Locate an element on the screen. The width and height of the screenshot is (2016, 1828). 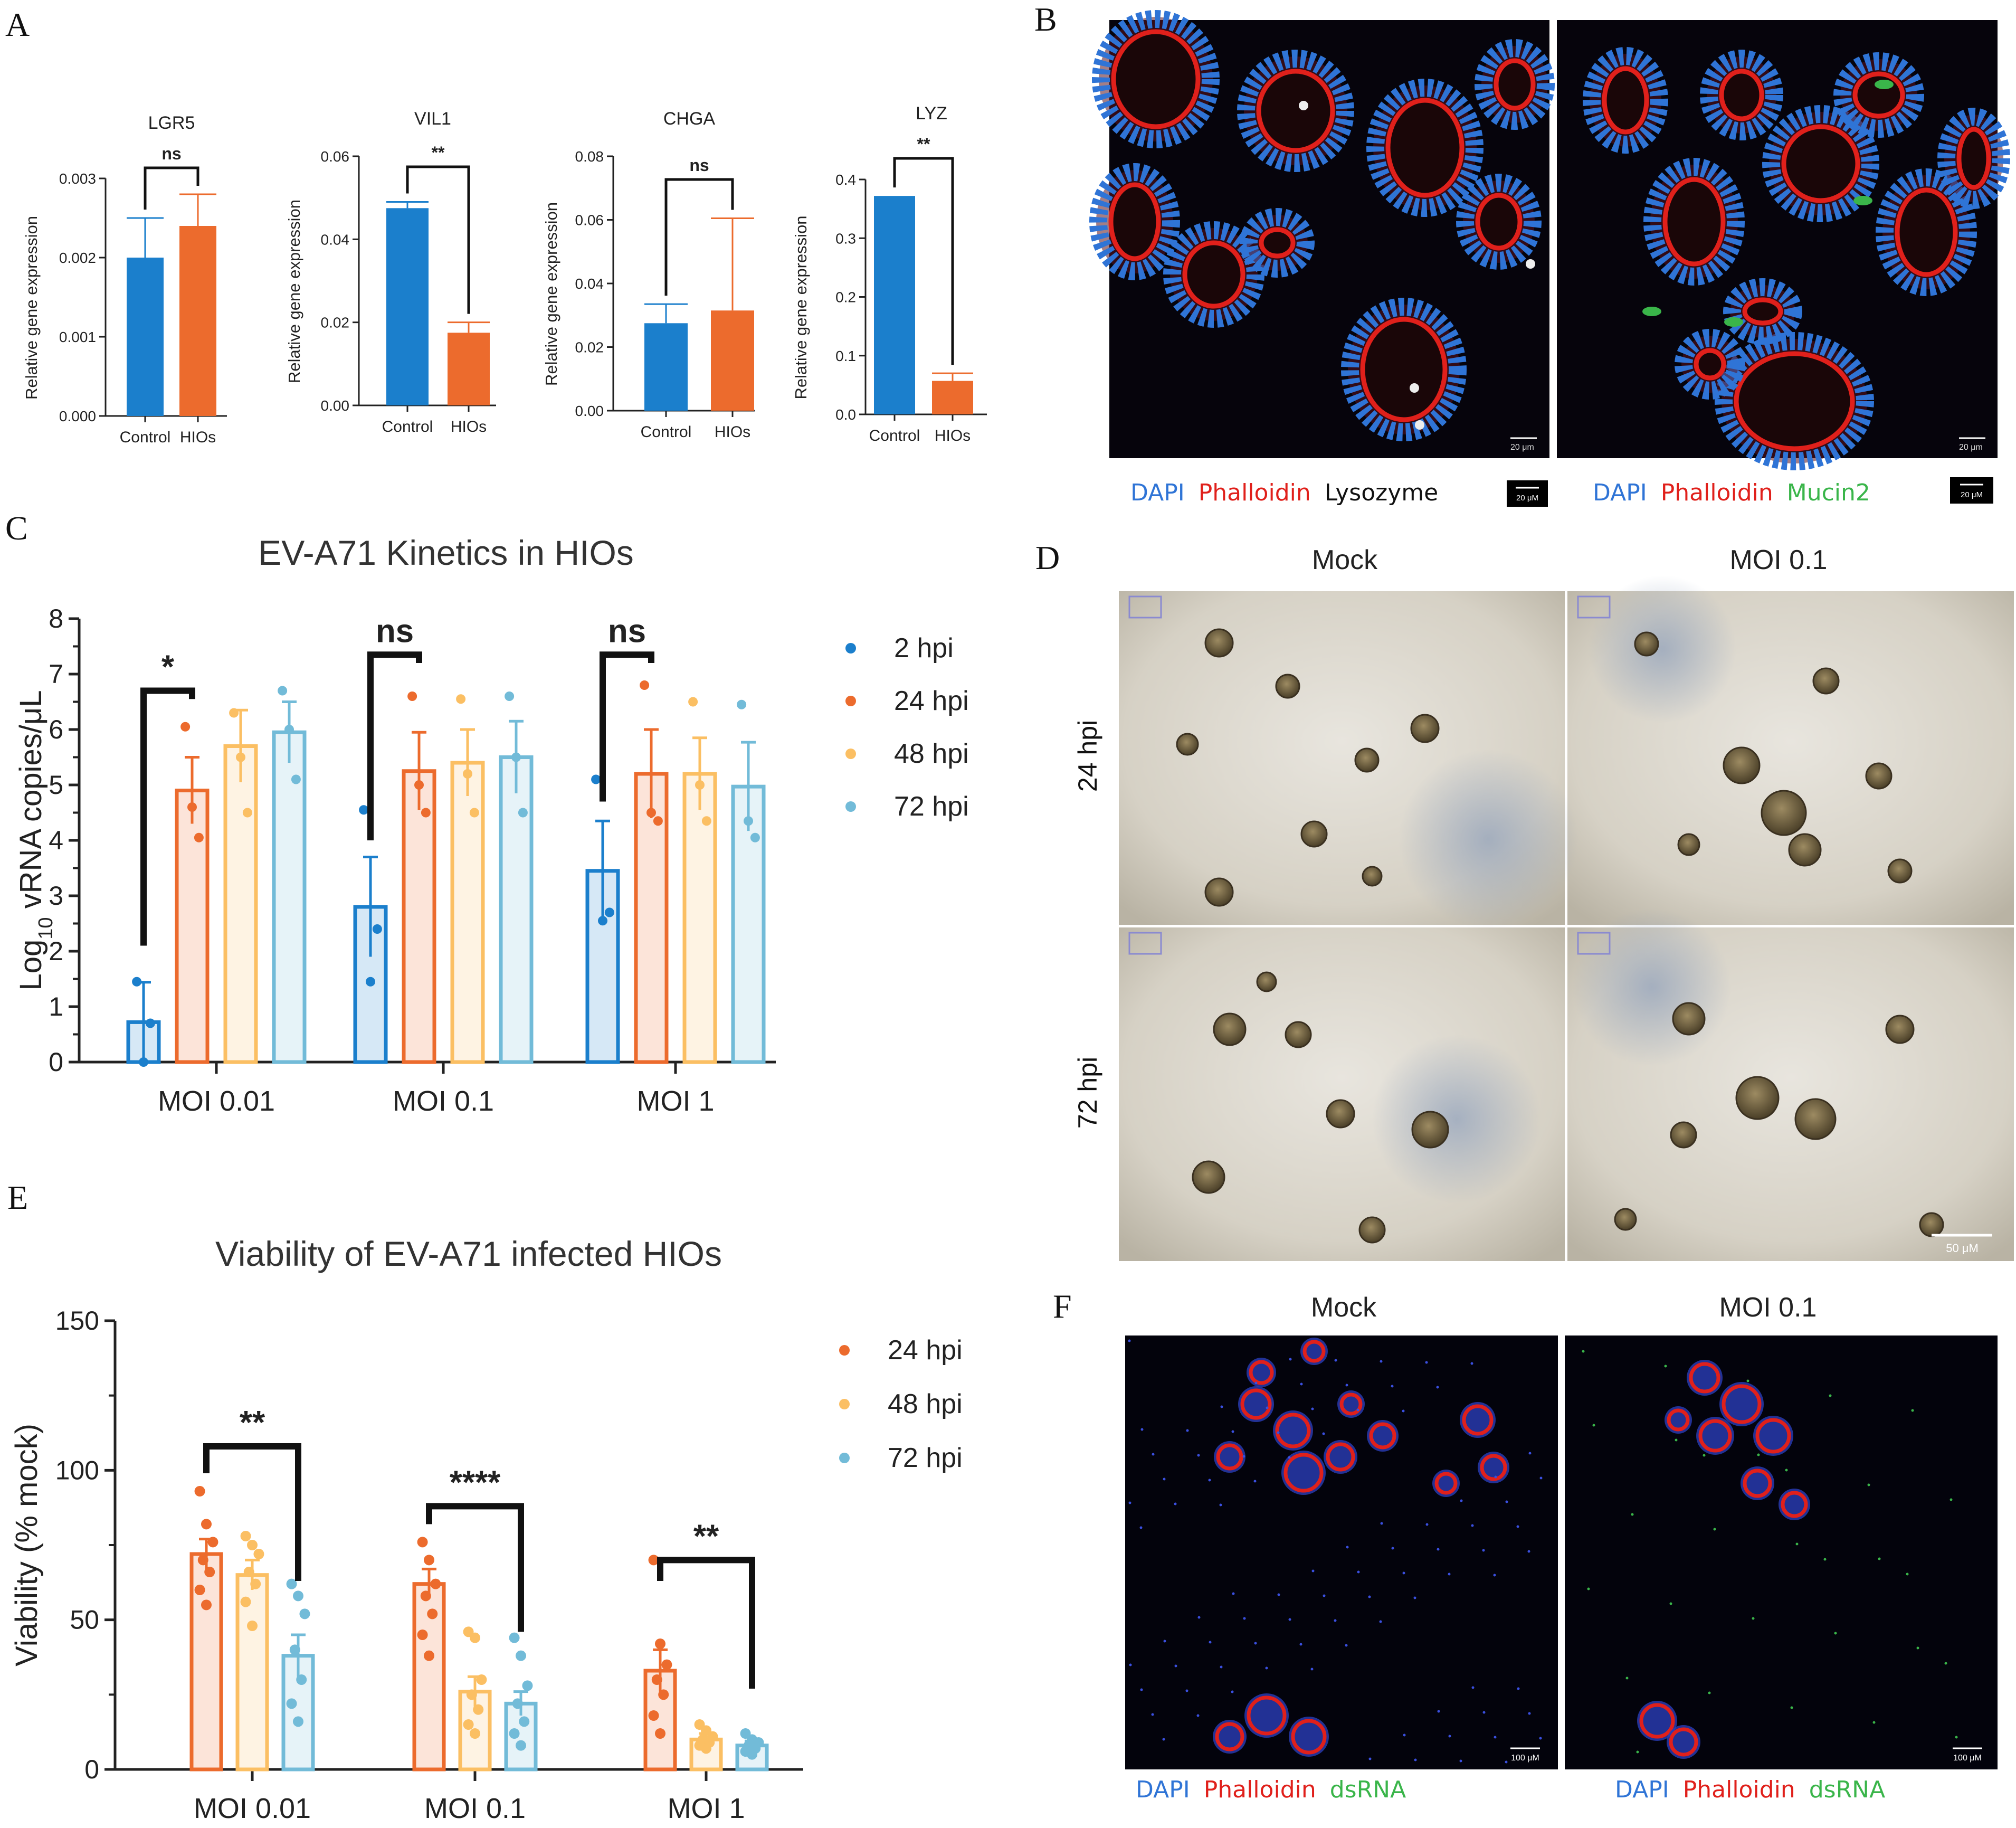
significance-label: ** is located at coordinates (706, 1536).